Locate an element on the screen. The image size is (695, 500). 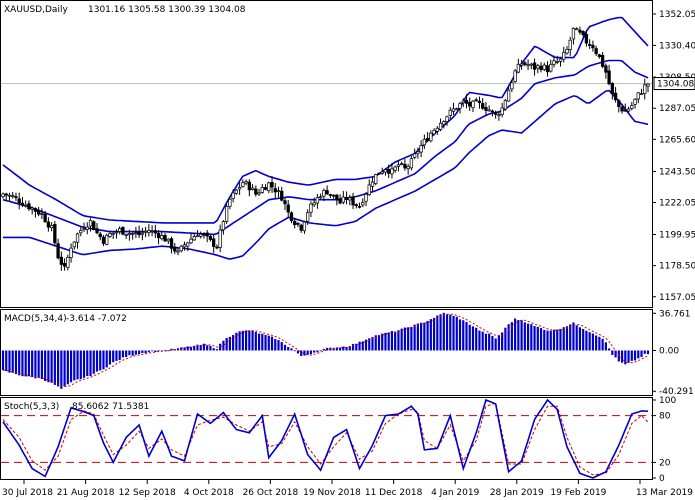
price-y-tick-label: 1352.05 is located at coordinates (677, 15).